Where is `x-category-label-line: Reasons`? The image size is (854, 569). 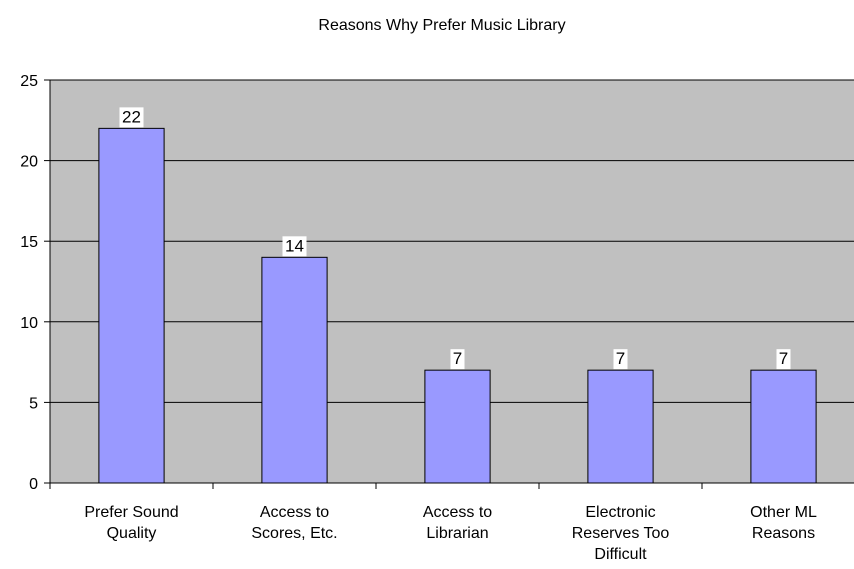 x-category-label-line: Reasons is located at coordinates (783, 533).